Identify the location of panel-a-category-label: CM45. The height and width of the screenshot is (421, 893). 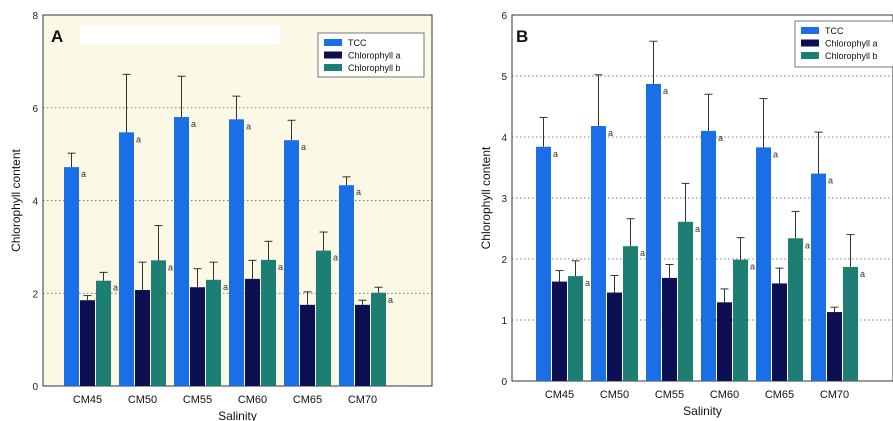
(87, 400).